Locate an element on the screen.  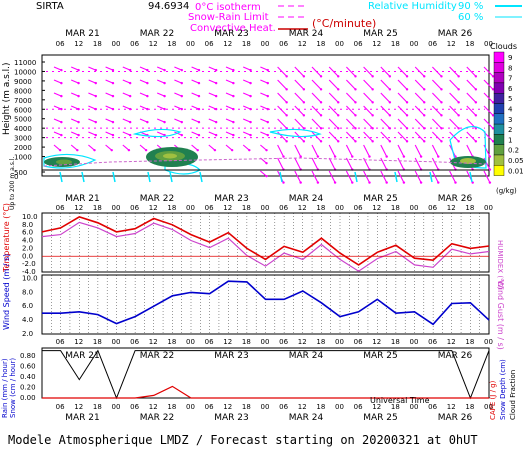
precip-ytick: 0.40 is located at coordinates (28, 377).